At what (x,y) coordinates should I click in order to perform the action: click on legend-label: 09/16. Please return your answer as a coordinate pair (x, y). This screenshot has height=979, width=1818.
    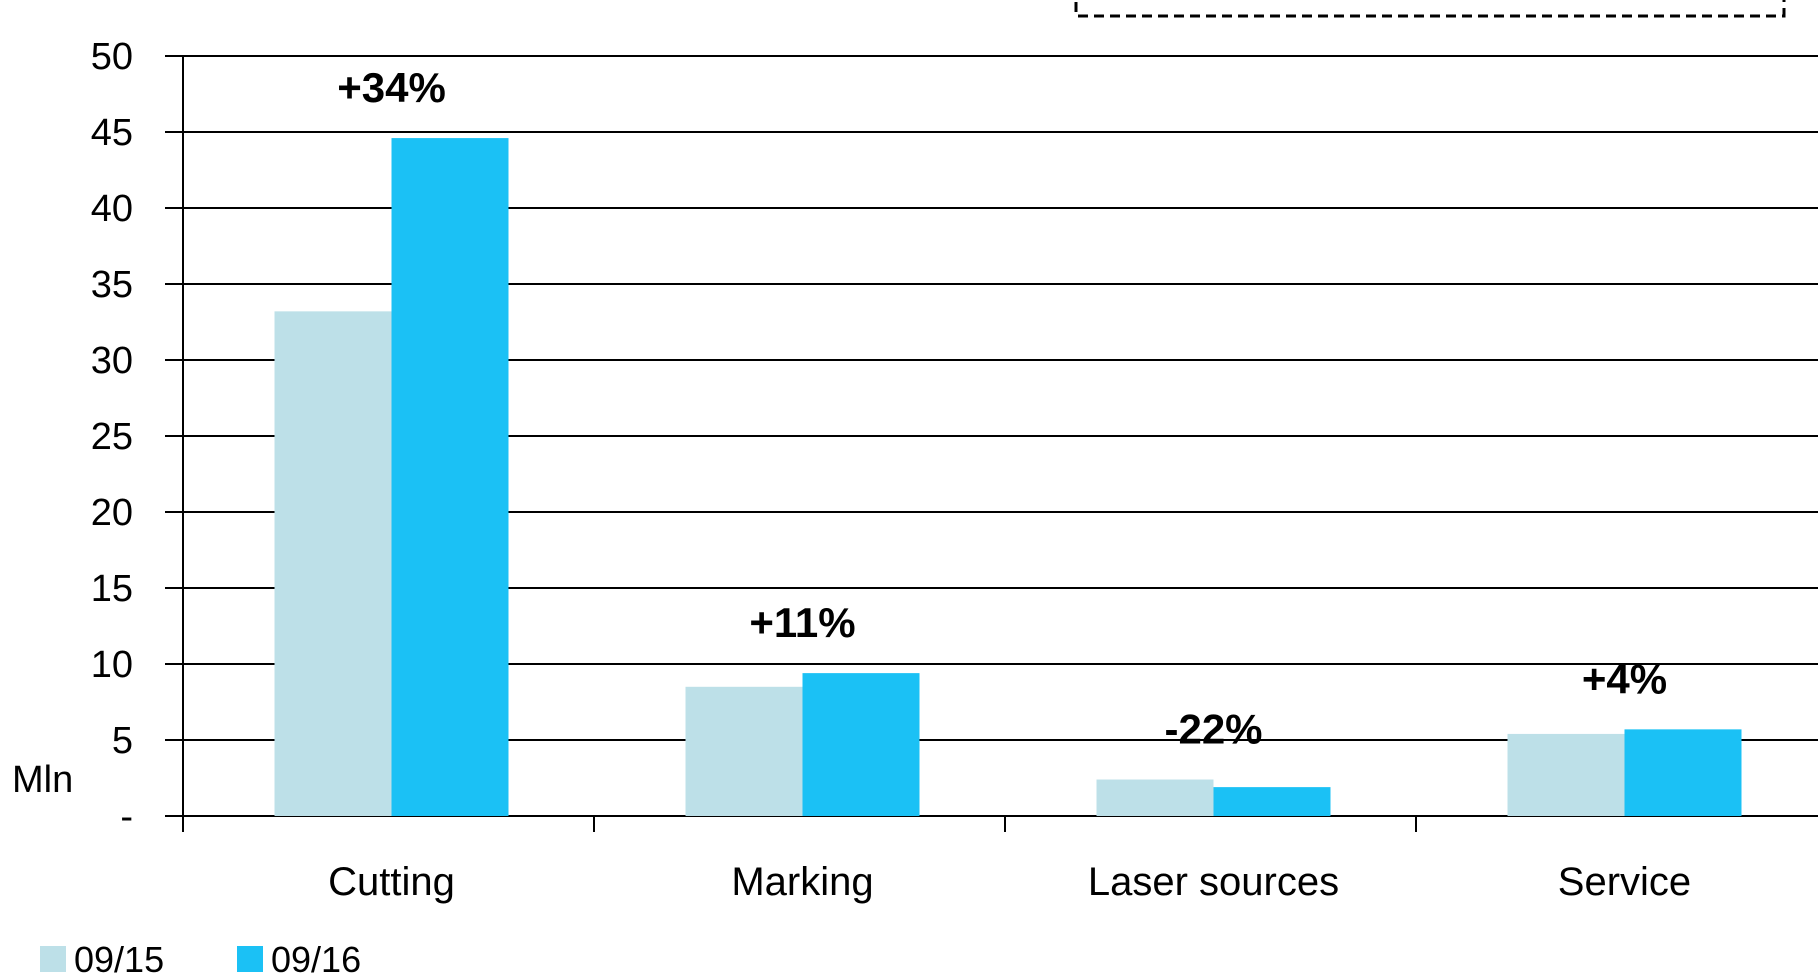
    Looking at the image, I should click on (316, 959).